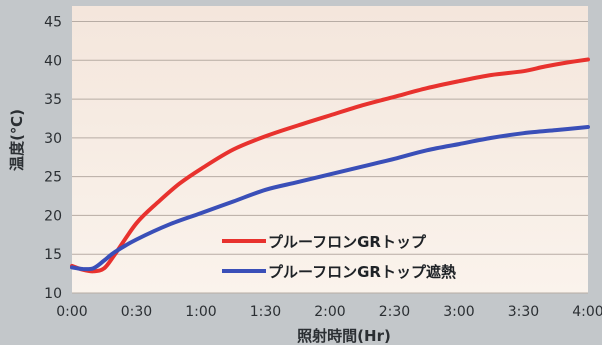  I want to click on legend-label-2: プルーフロンGRトップ遮熱, so click(362, 272).